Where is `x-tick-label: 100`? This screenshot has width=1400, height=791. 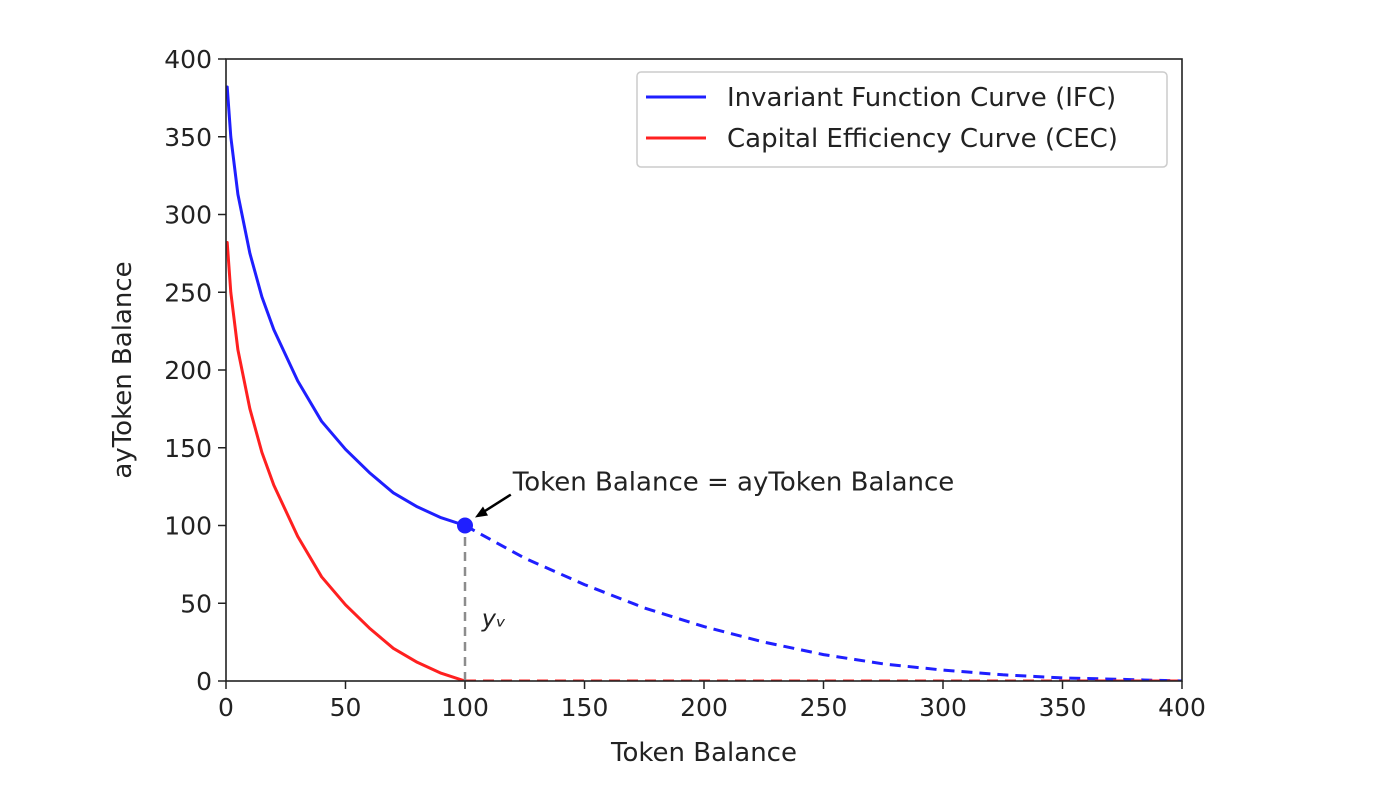
x-tick-label: 100 is located at coordinates (465, 707).